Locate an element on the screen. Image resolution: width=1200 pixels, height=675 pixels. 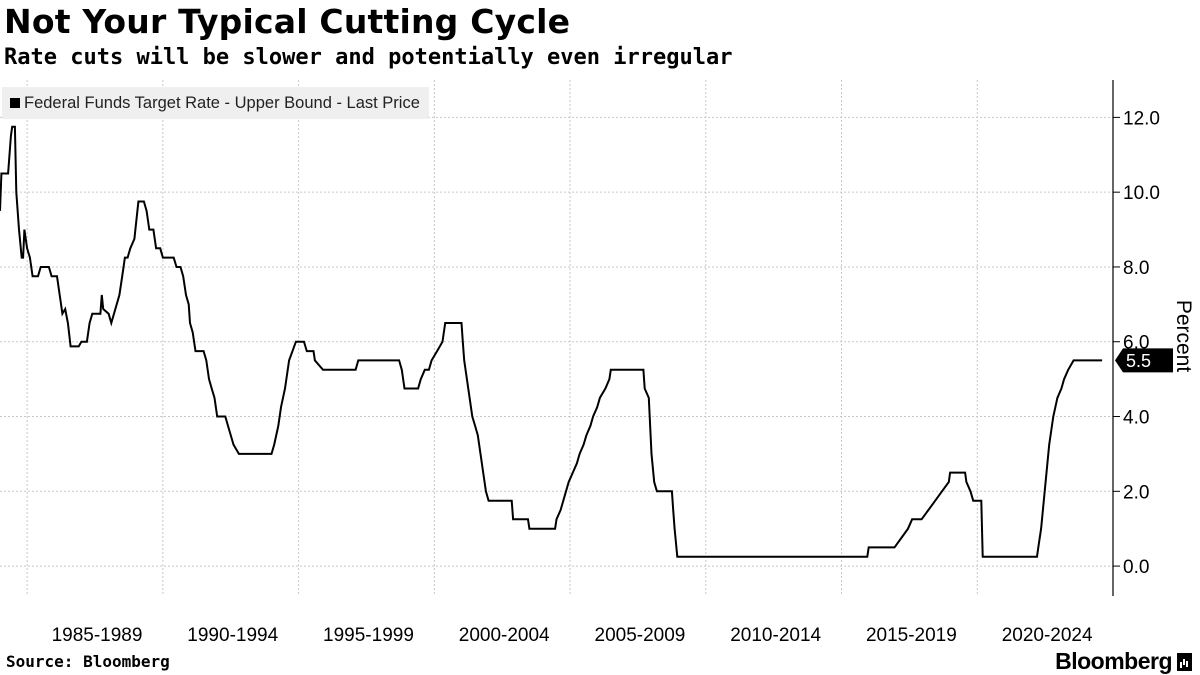
last-value-label: 5.5 is located at coordinates (1138, 361).